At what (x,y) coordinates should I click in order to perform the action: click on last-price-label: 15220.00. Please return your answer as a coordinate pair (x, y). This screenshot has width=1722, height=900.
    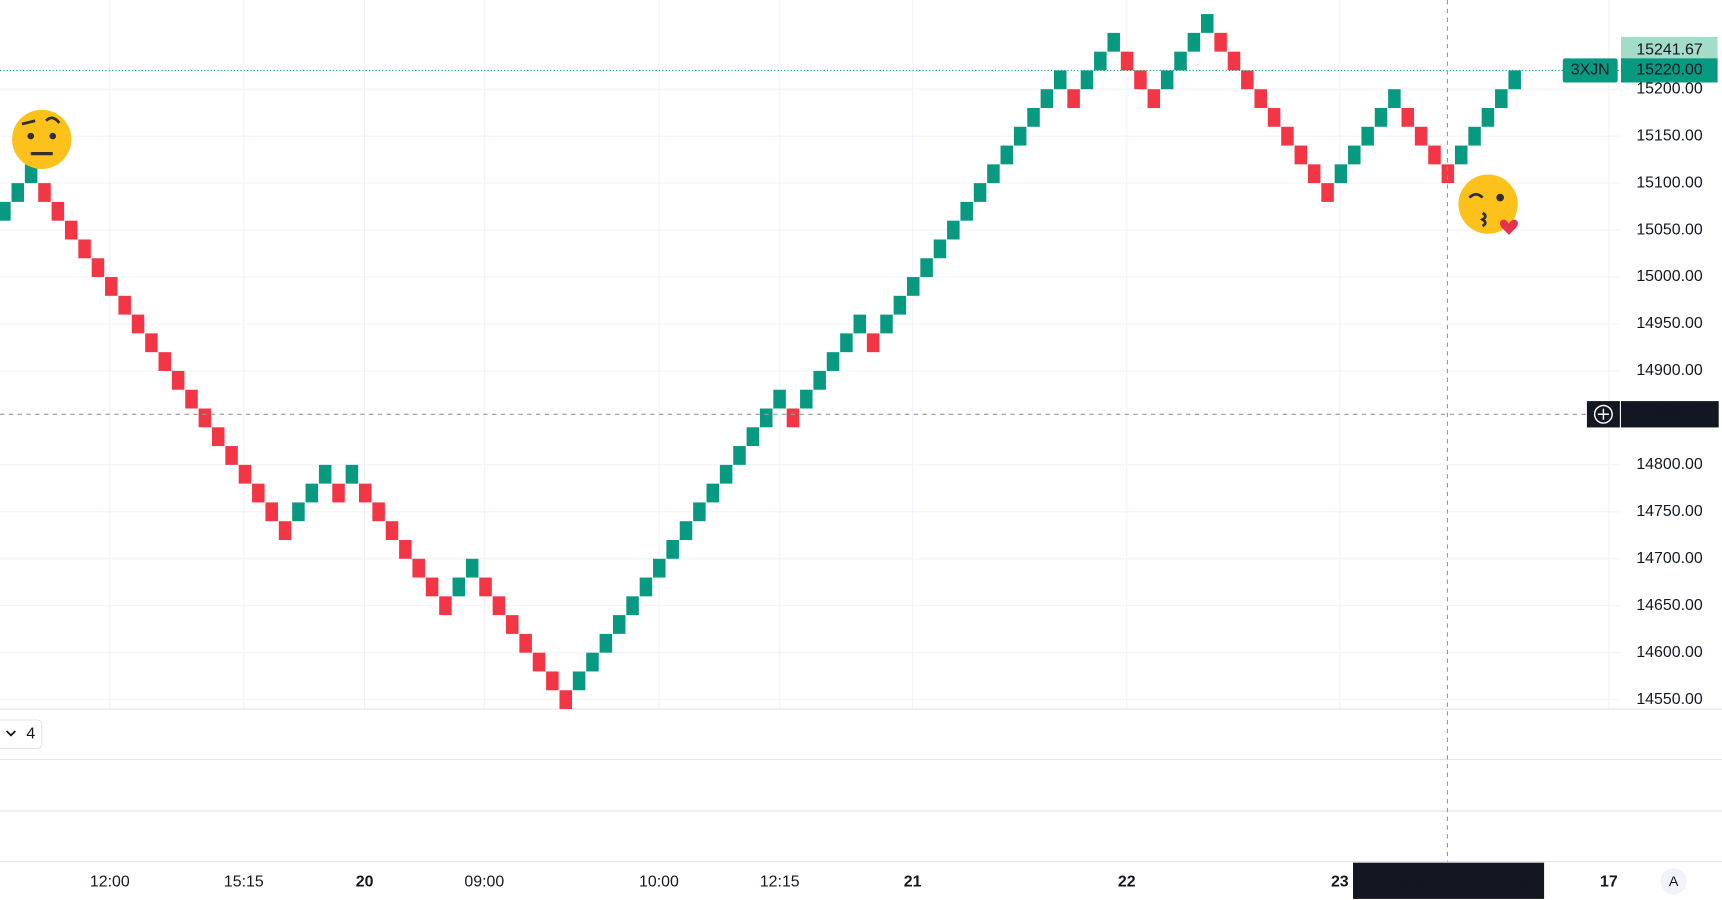
    Looking at the image, I should click on (1669, 70).